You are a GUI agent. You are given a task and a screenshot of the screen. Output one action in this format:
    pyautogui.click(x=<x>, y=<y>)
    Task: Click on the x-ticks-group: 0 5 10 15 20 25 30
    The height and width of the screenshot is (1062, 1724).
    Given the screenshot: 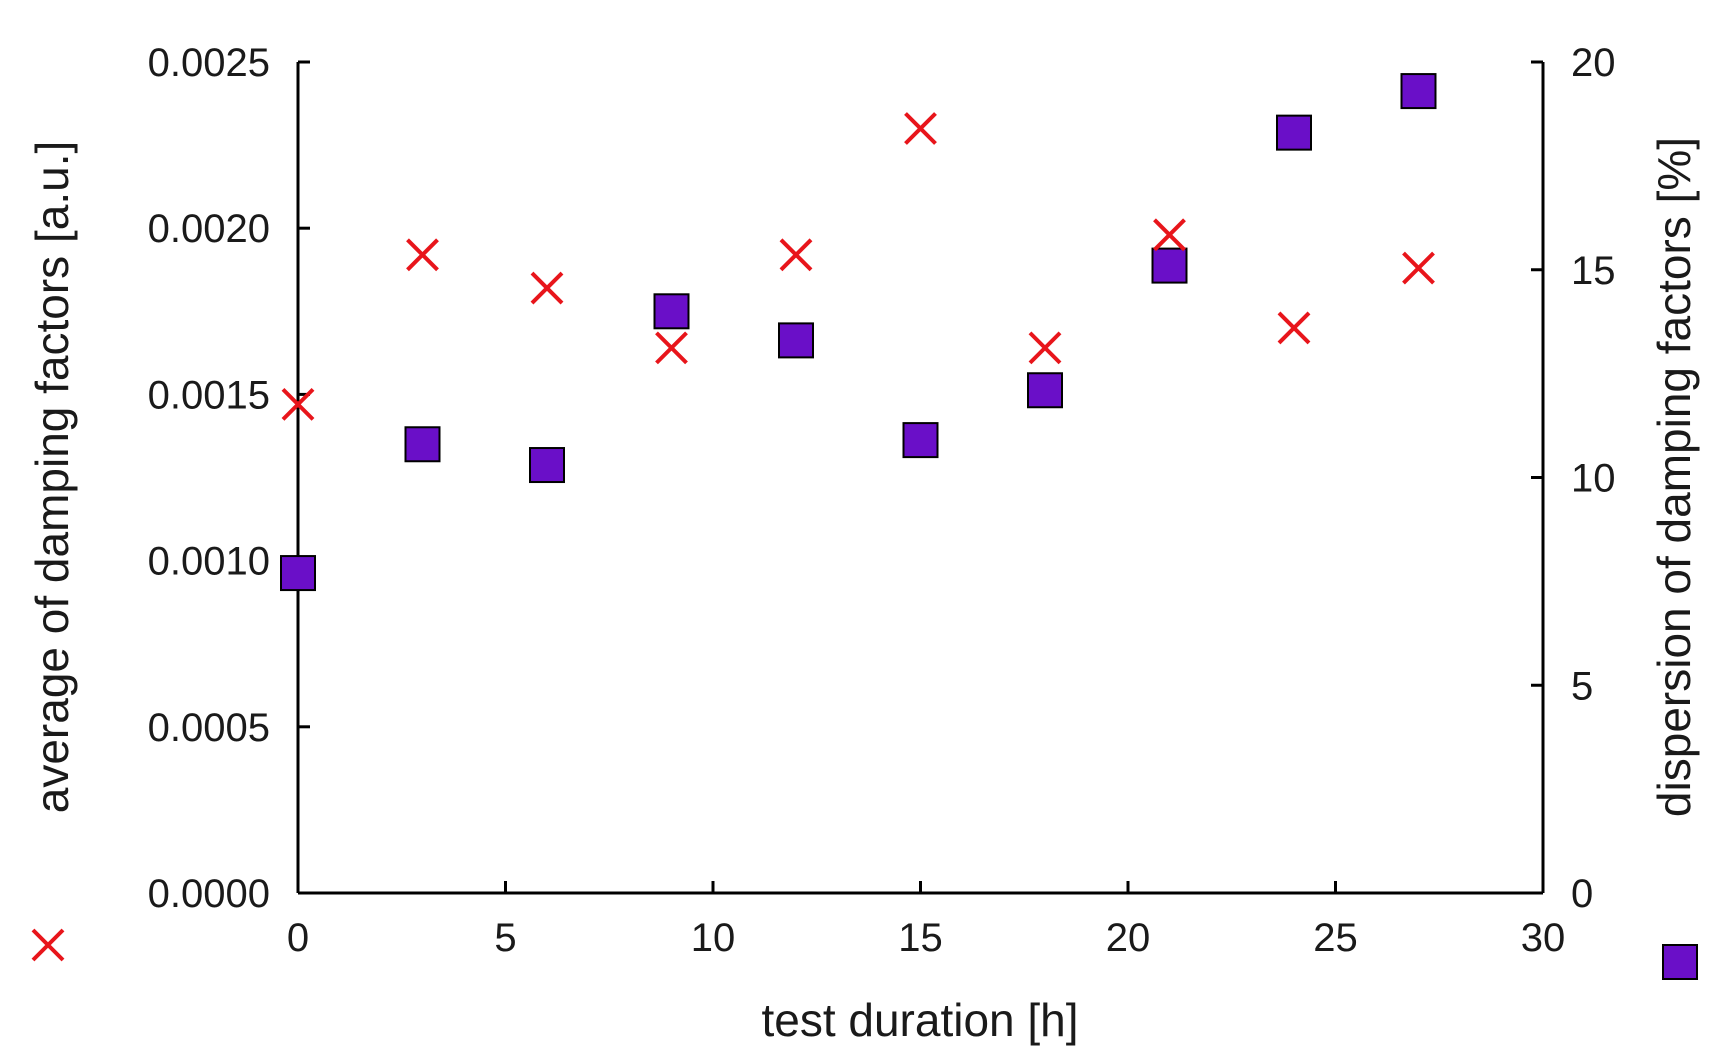 What is the action you would take?
    pyautogui.click(x=926, y=920)
    